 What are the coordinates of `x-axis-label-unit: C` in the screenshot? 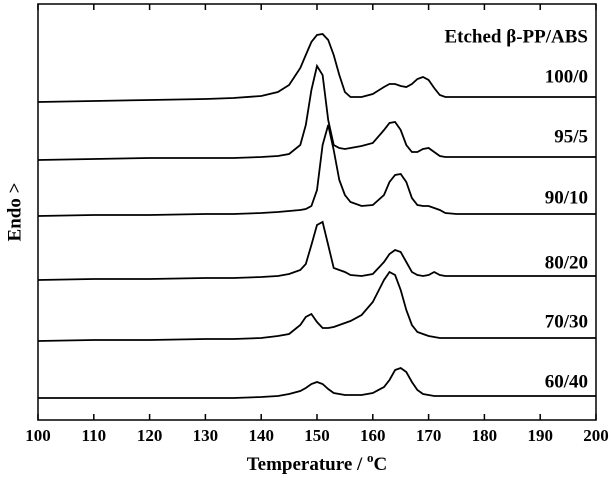 It's located at (381, 464).